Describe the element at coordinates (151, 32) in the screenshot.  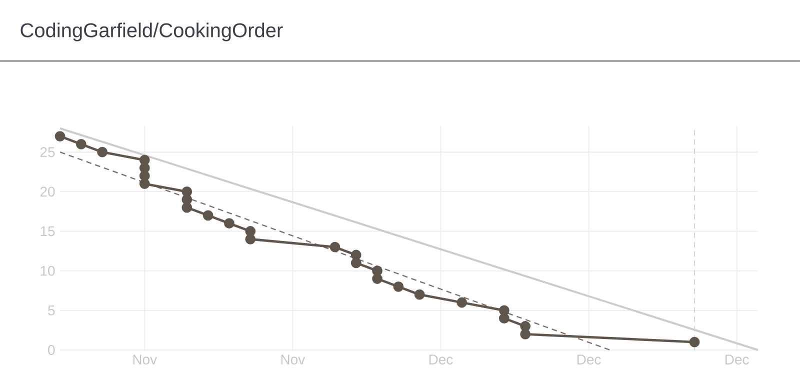
I see `chart-title: CodingGarfield/CookingOrder` at that location.